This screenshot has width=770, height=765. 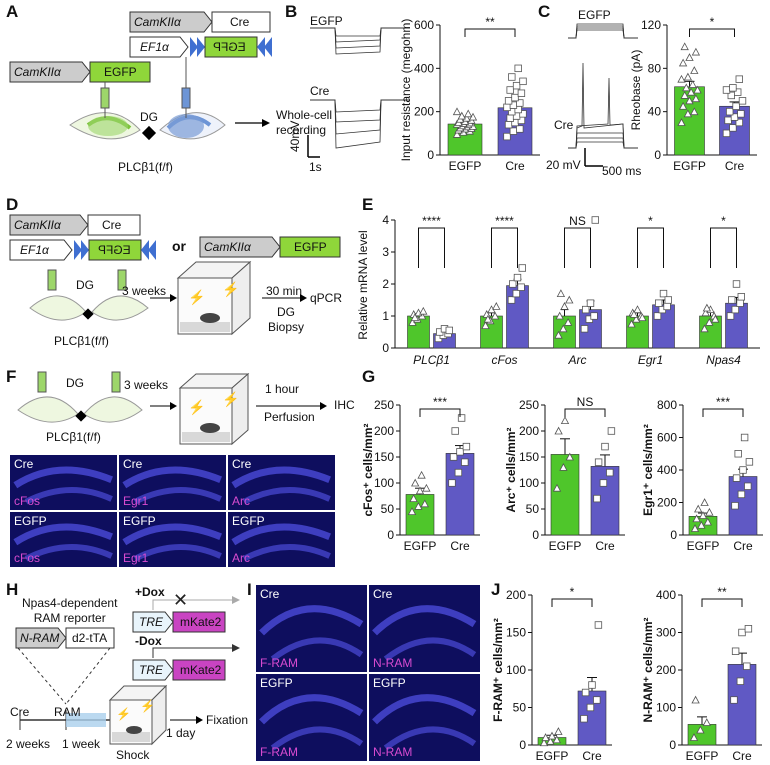 What do you see at coordinates (430, 155) in the screenshot?
I see `y-tick-label: 0` at bounding box center [430, 155].